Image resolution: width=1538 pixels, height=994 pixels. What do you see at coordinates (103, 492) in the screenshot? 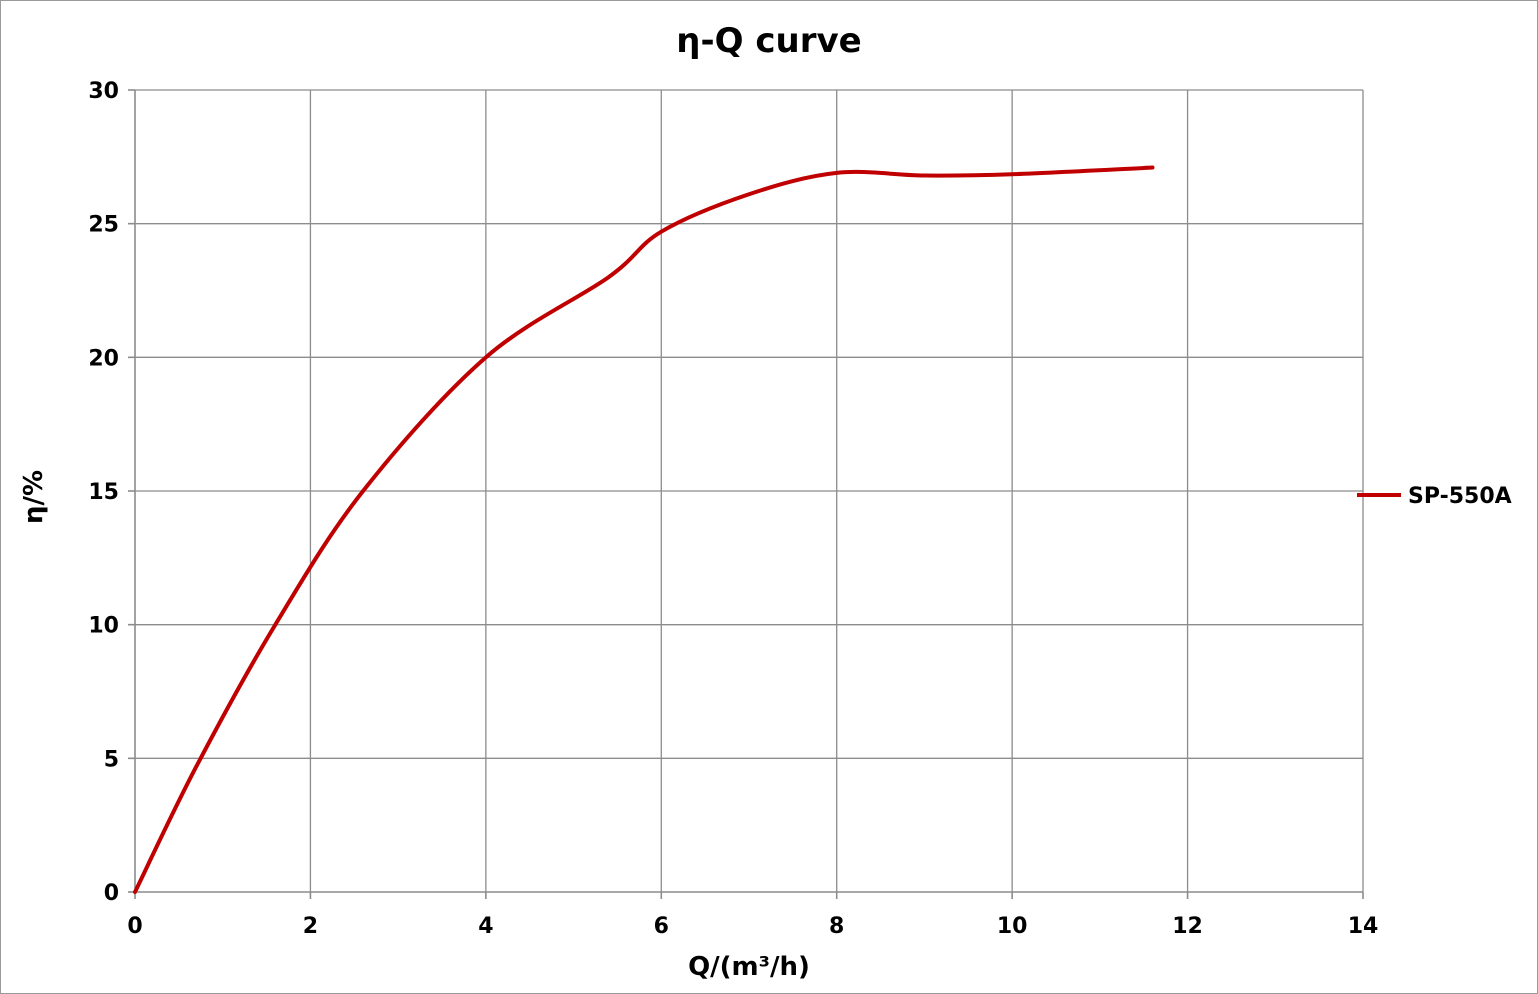
I see `y-tick-label: 15` at bounding box center [103, 492].